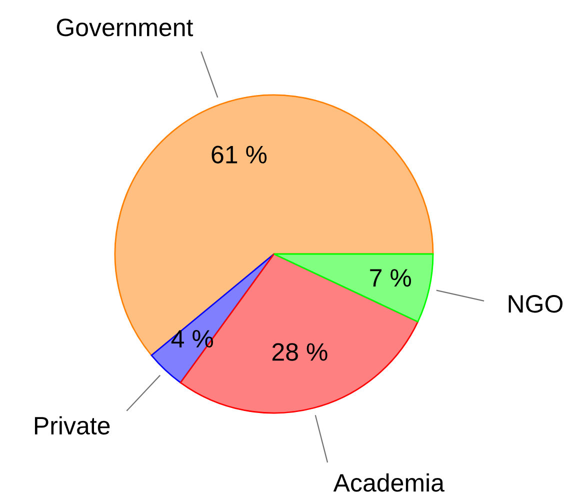  Describe the element at coordinates (391, 278) in the screenshot. I see `data-label: 7 %` at that location.